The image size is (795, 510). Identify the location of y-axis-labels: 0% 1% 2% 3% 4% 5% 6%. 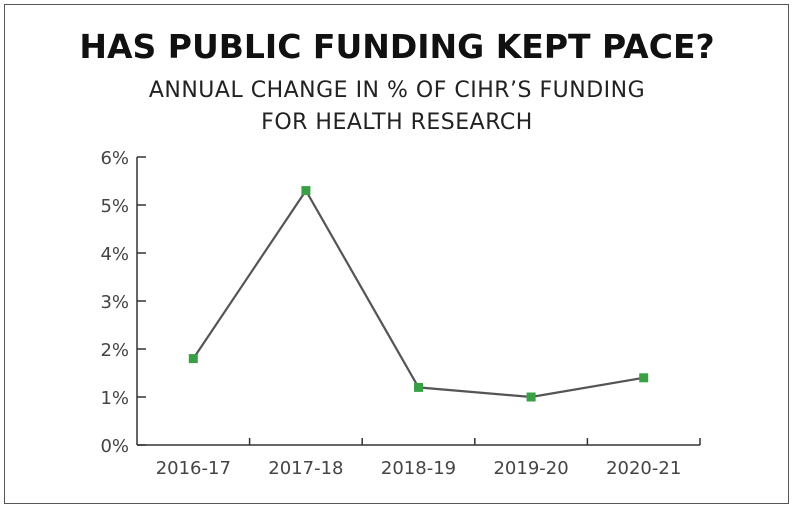
(114, 302).